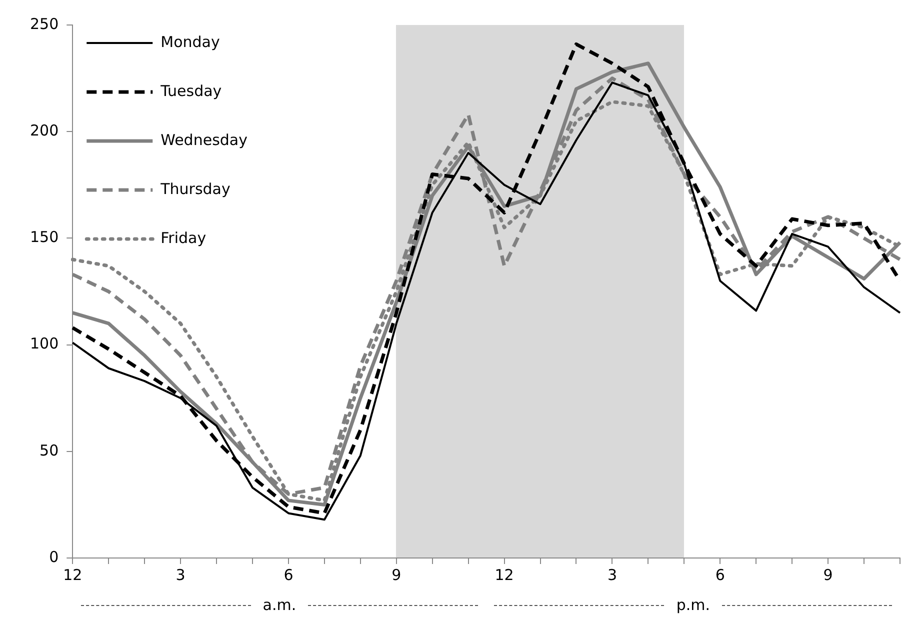  I want to click on legend-label: Thursday, so click(195, 189).